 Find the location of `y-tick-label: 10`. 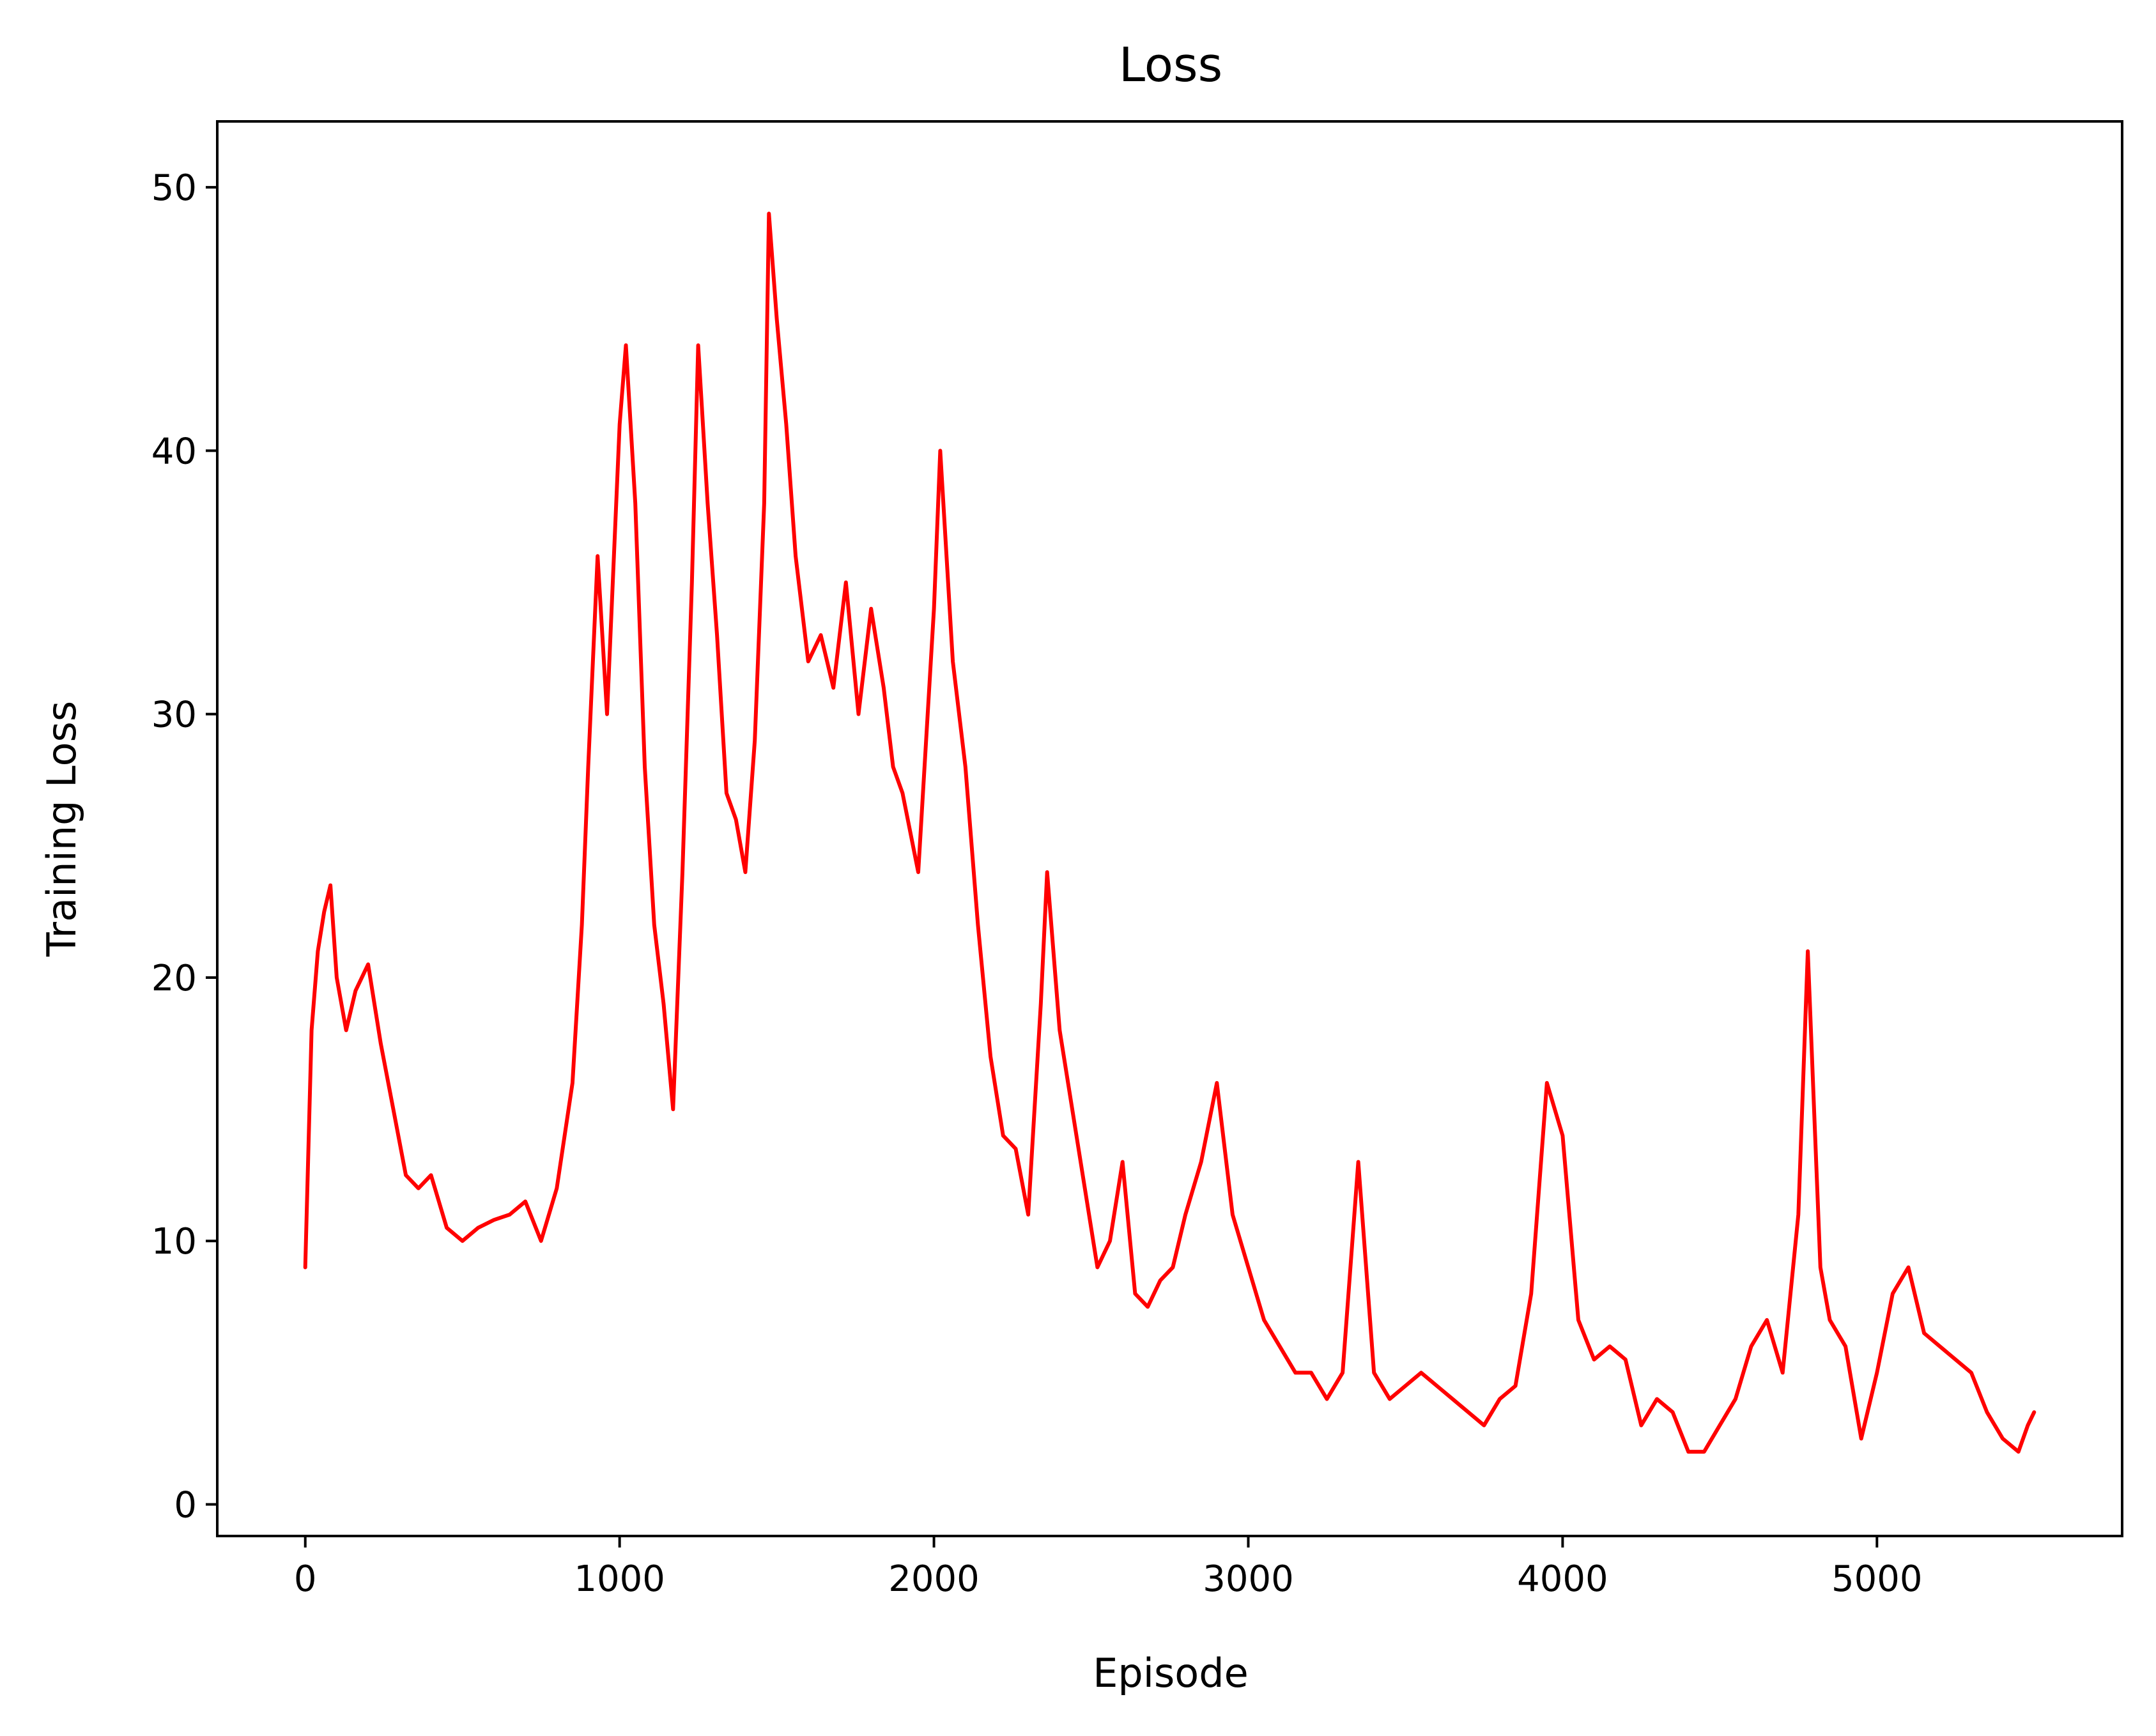

y-tick-label: 10 is located at coordinates (174, 1242).